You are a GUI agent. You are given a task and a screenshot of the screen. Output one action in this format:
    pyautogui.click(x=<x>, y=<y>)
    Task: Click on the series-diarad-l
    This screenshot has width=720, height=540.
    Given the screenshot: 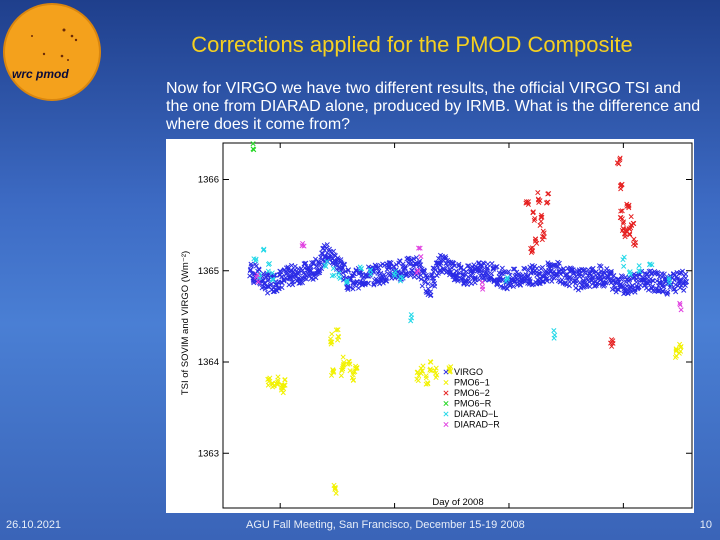 What is the action you would take?
    pyautogui.click(x=462, y=293)
    